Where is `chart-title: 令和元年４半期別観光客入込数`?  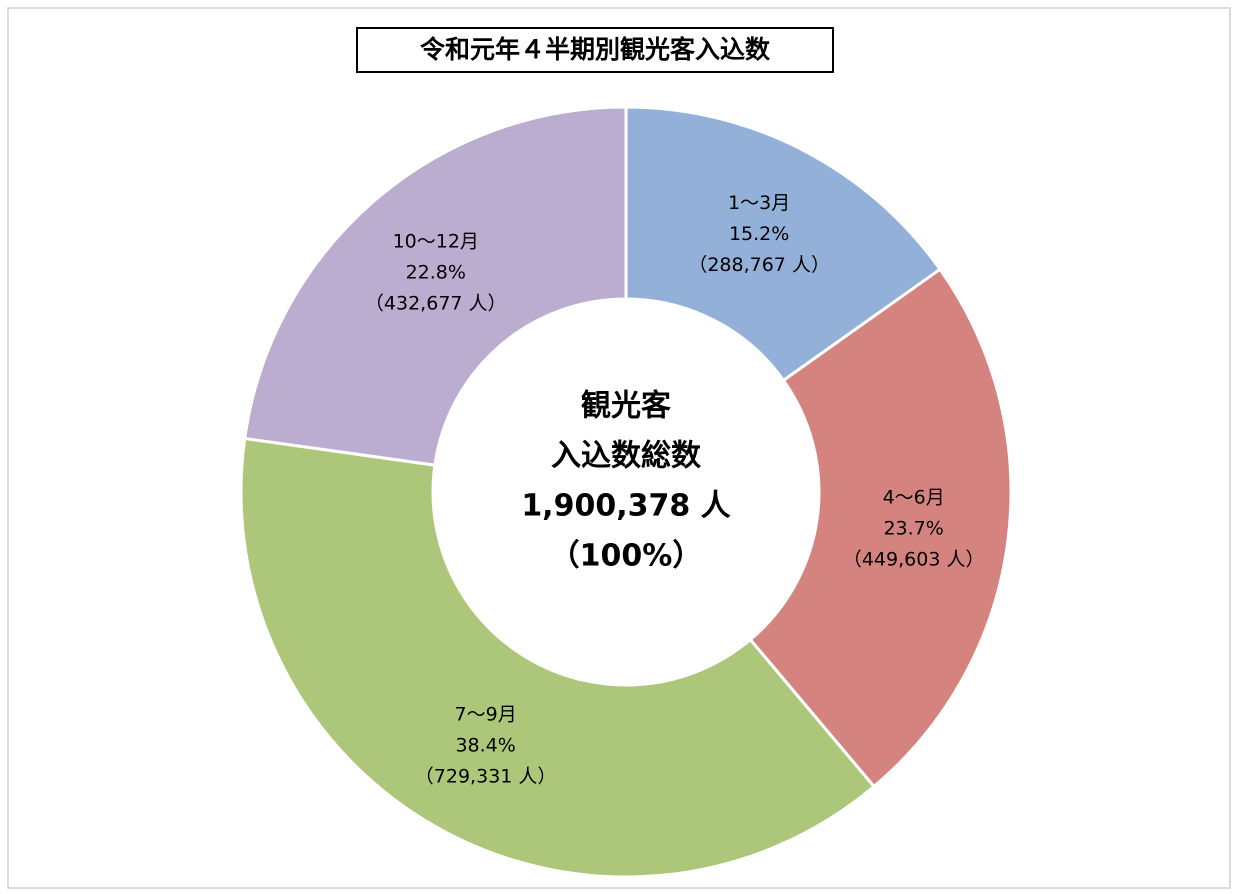
chart-title: 令和元年４半期別観光客入込数 is located at coordinates (595, 49).